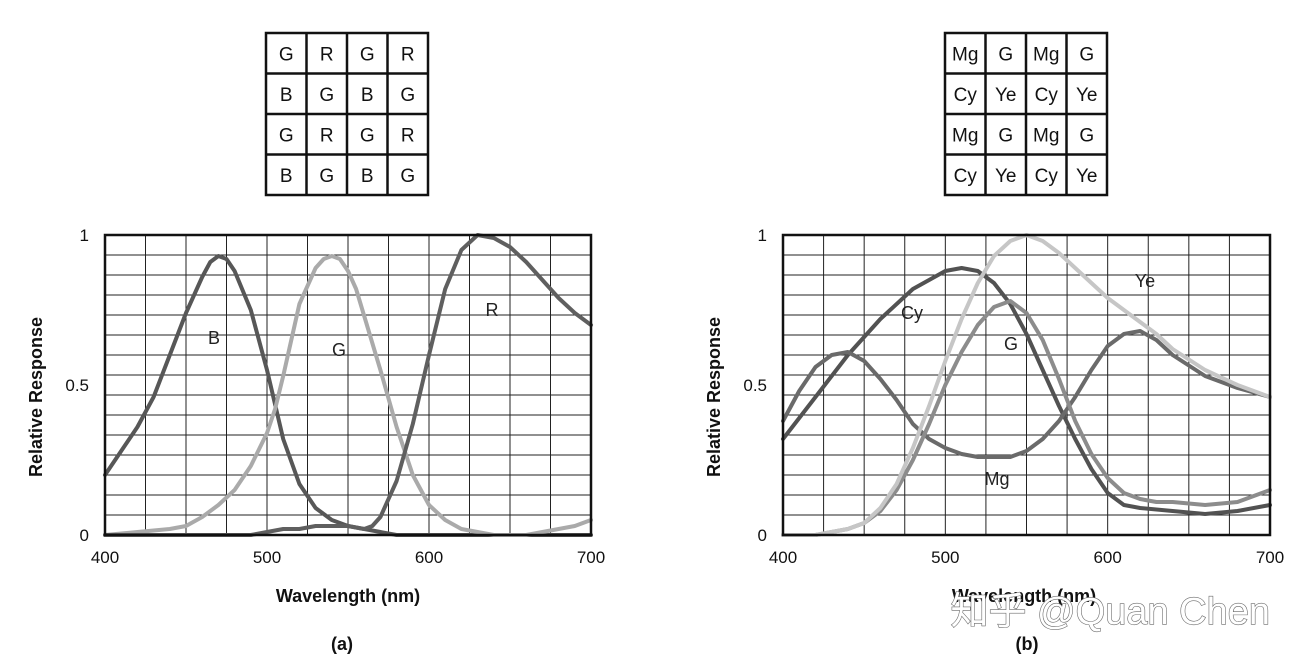 The image size is (1305, 668). Describe the element at coordinates (347, 114) in the screenshot. I see `cfa-mosaic: G R G RB G B GG R G RB G B G` at that location.